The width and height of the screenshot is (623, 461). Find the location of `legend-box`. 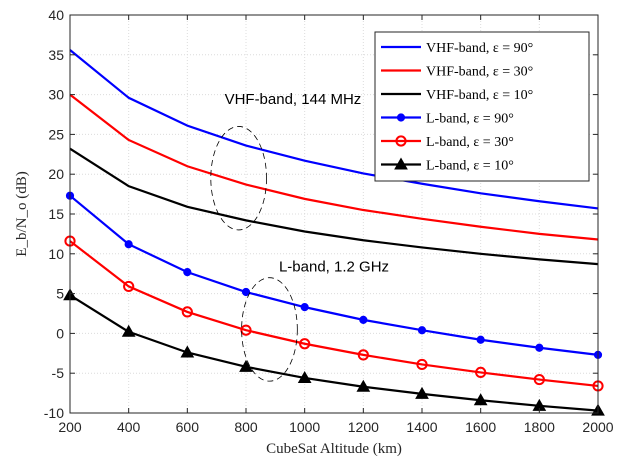

legend-box is located at coordinates (482, 106).